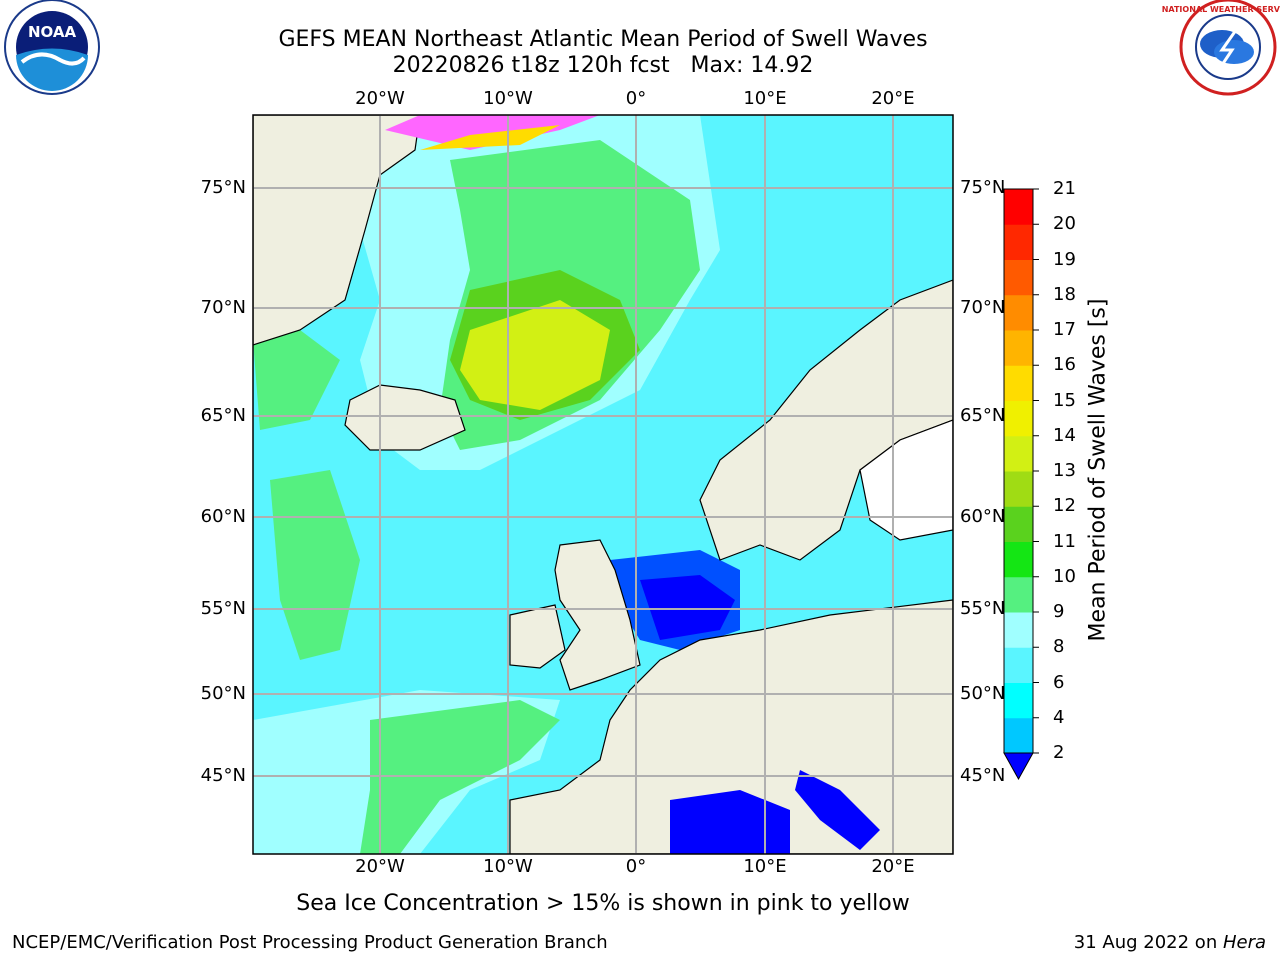 Image resolution: width=1280 pixels, height=960 pixels. Describe the element at coordinates (687, 607) in the screenshot. I see `north-sea-low-field` at that location.